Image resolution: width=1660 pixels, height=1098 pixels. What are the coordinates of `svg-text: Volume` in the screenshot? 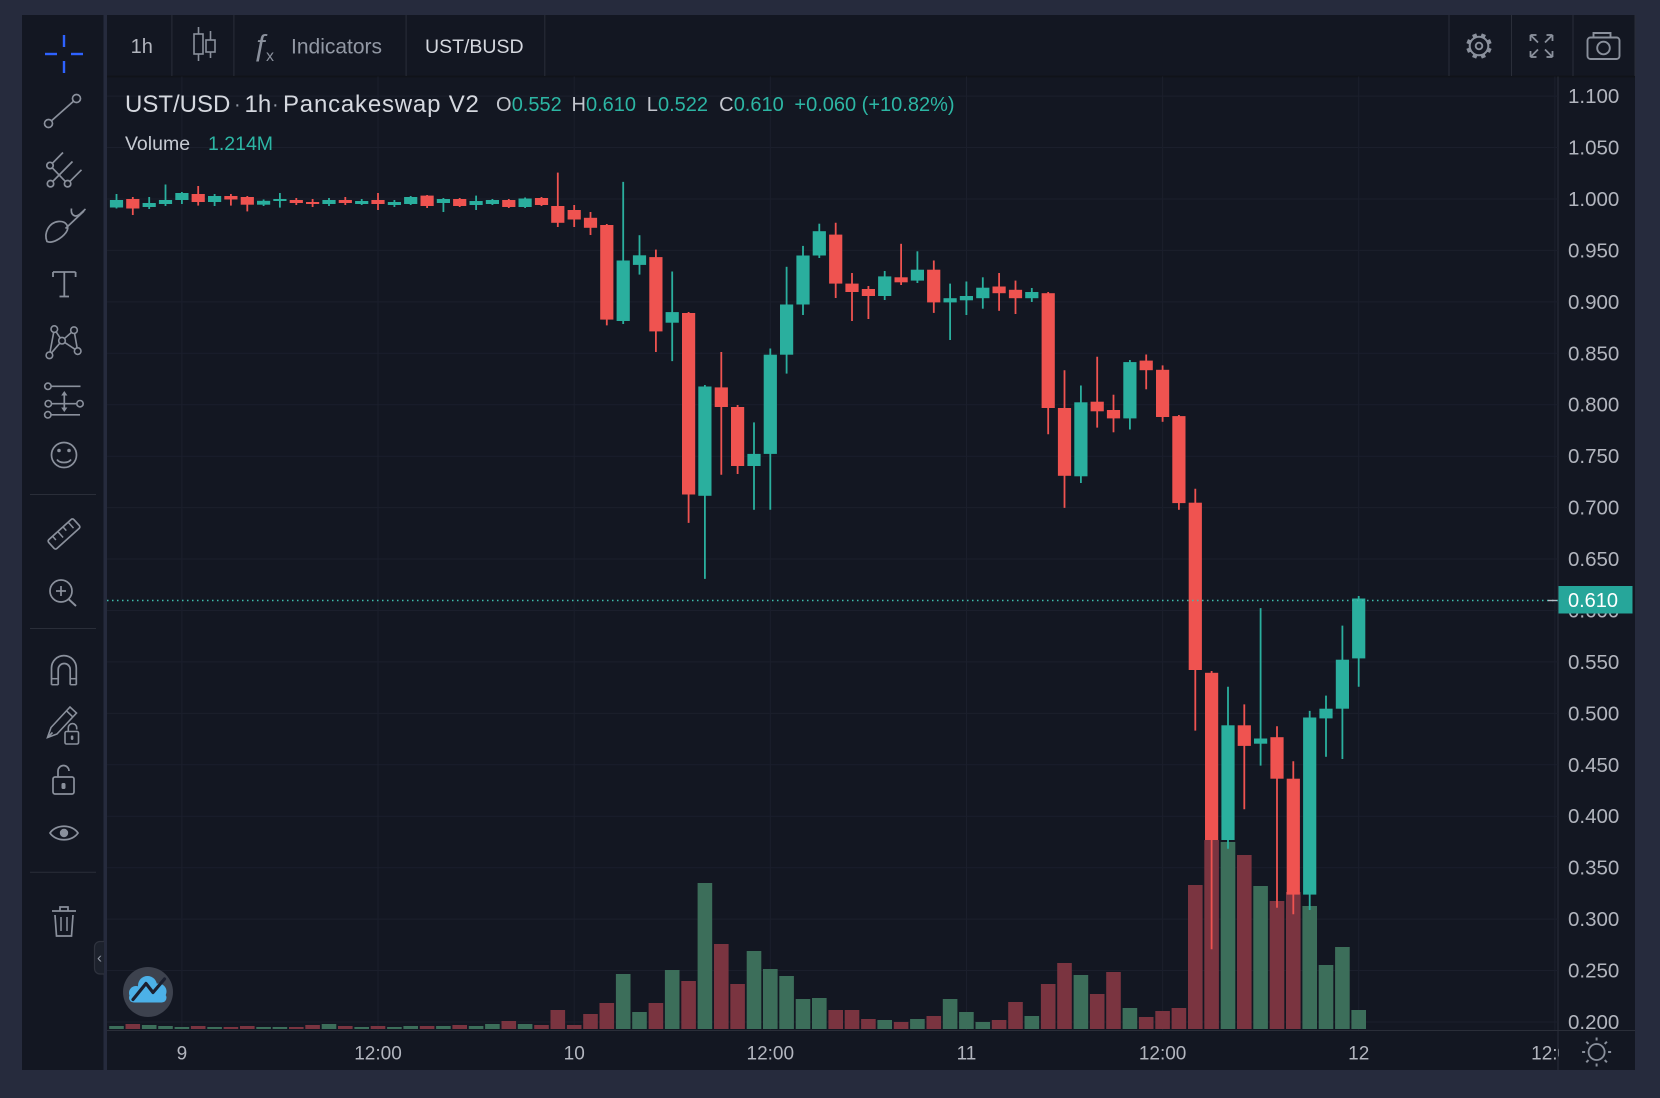 It's located at (157, 144).